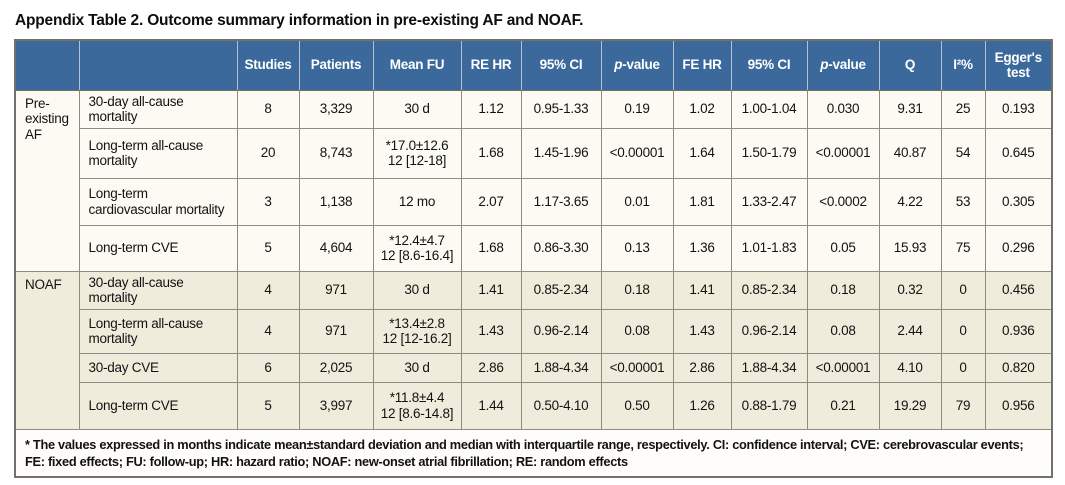 The image size is (1065, 485). Describe the element at coordinates (1018, 331) in the screenshot. I see `cell-eggers: 0.936` at that location.